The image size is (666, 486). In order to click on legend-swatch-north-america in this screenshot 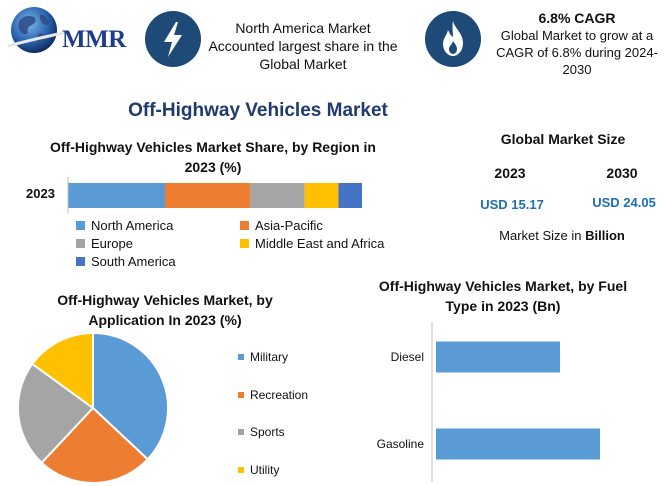, I will do `click(80, 225)`.